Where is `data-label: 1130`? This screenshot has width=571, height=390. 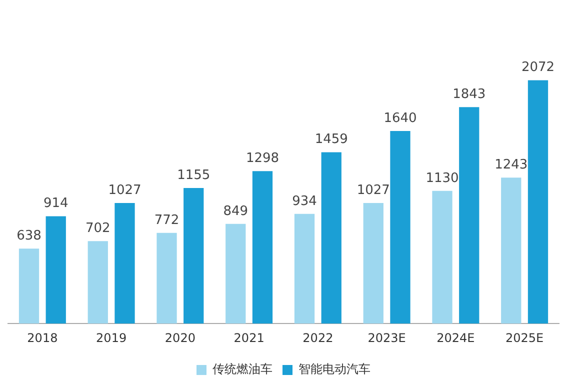
data-label: 1130 is located at coordinates (442, 178).